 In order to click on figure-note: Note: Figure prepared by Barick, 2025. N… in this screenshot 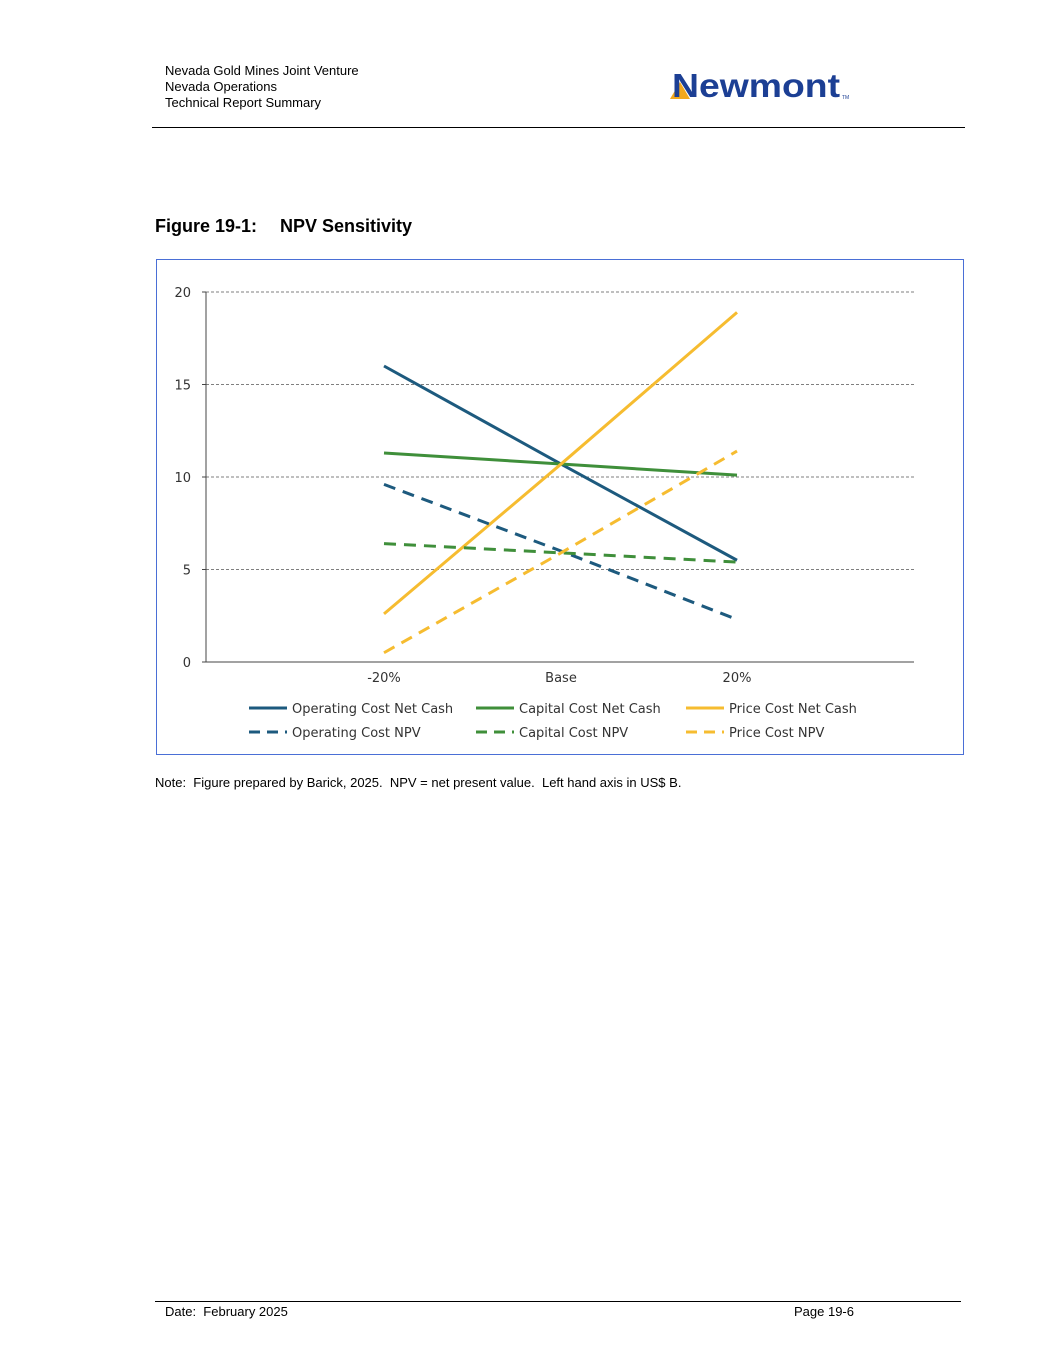, I will do `click(418, 782)`.